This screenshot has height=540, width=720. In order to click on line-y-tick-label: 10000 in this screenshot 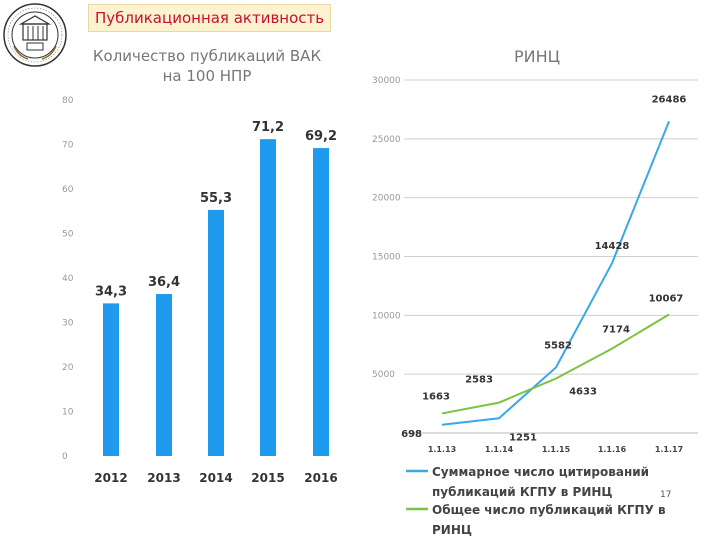, I will do `click(386, 316)`.